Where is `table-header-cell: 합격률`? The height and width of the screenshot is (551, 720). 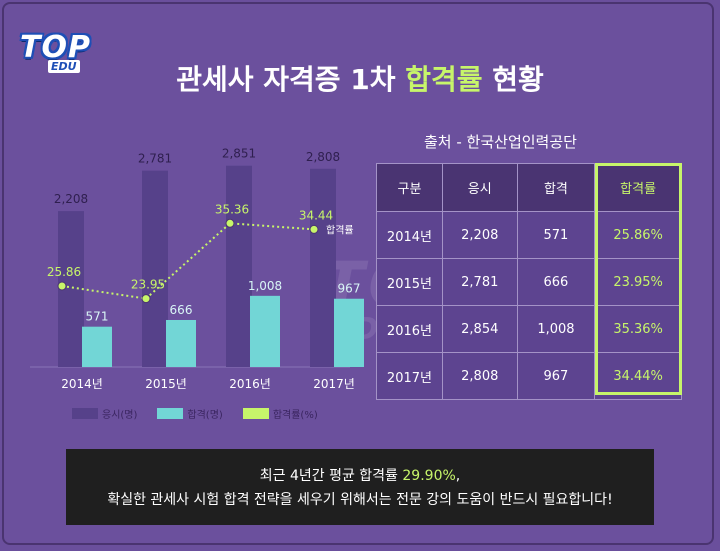
table-header-cell: 합격률 is located at coordinates (638, 187).